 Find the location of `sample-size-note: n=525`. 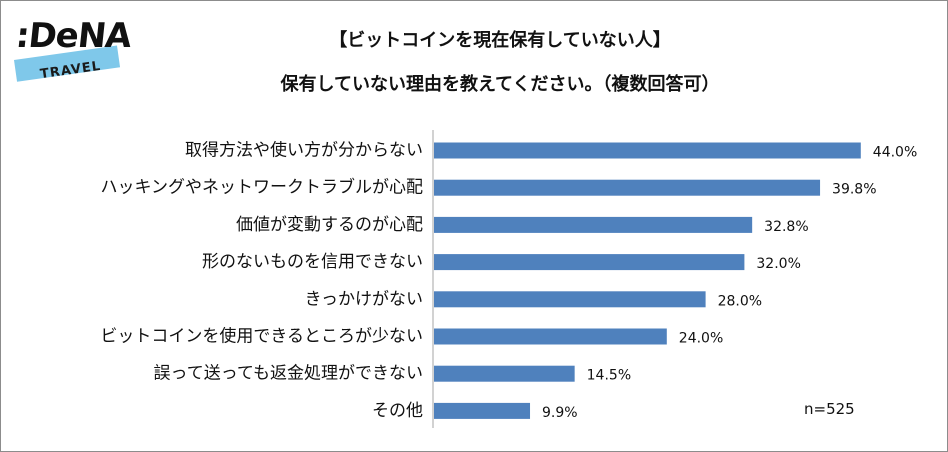

sample-size-note: n=525 is located at coordinates (829, 409).